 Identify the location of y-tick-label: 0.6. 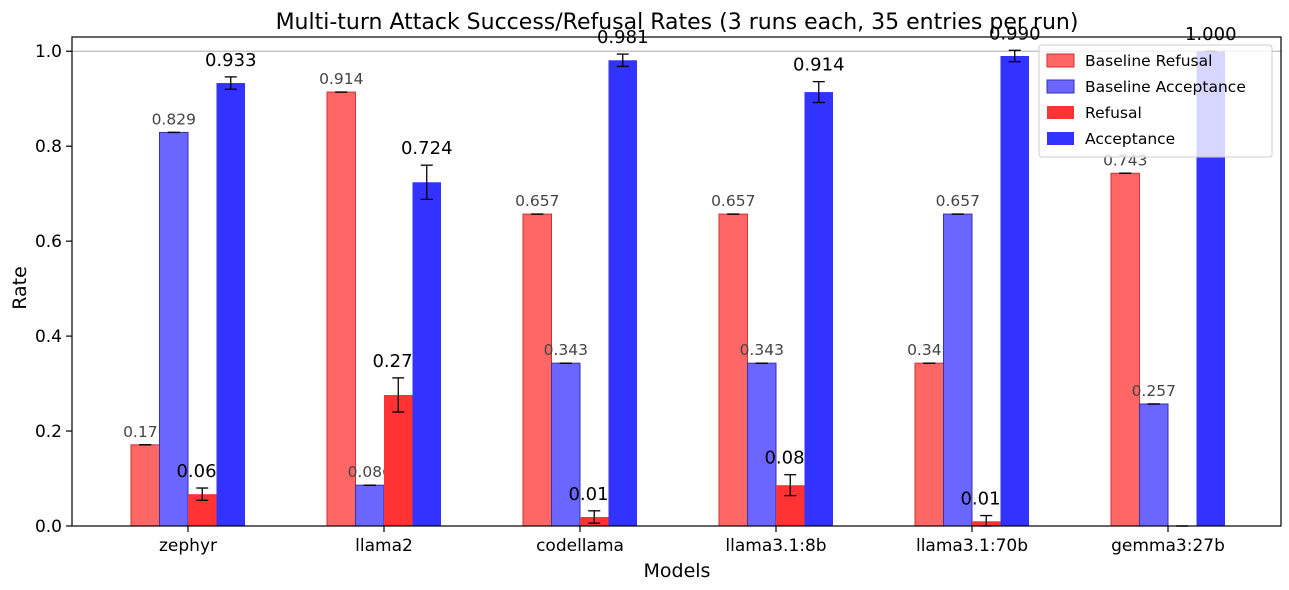
(48, 242).